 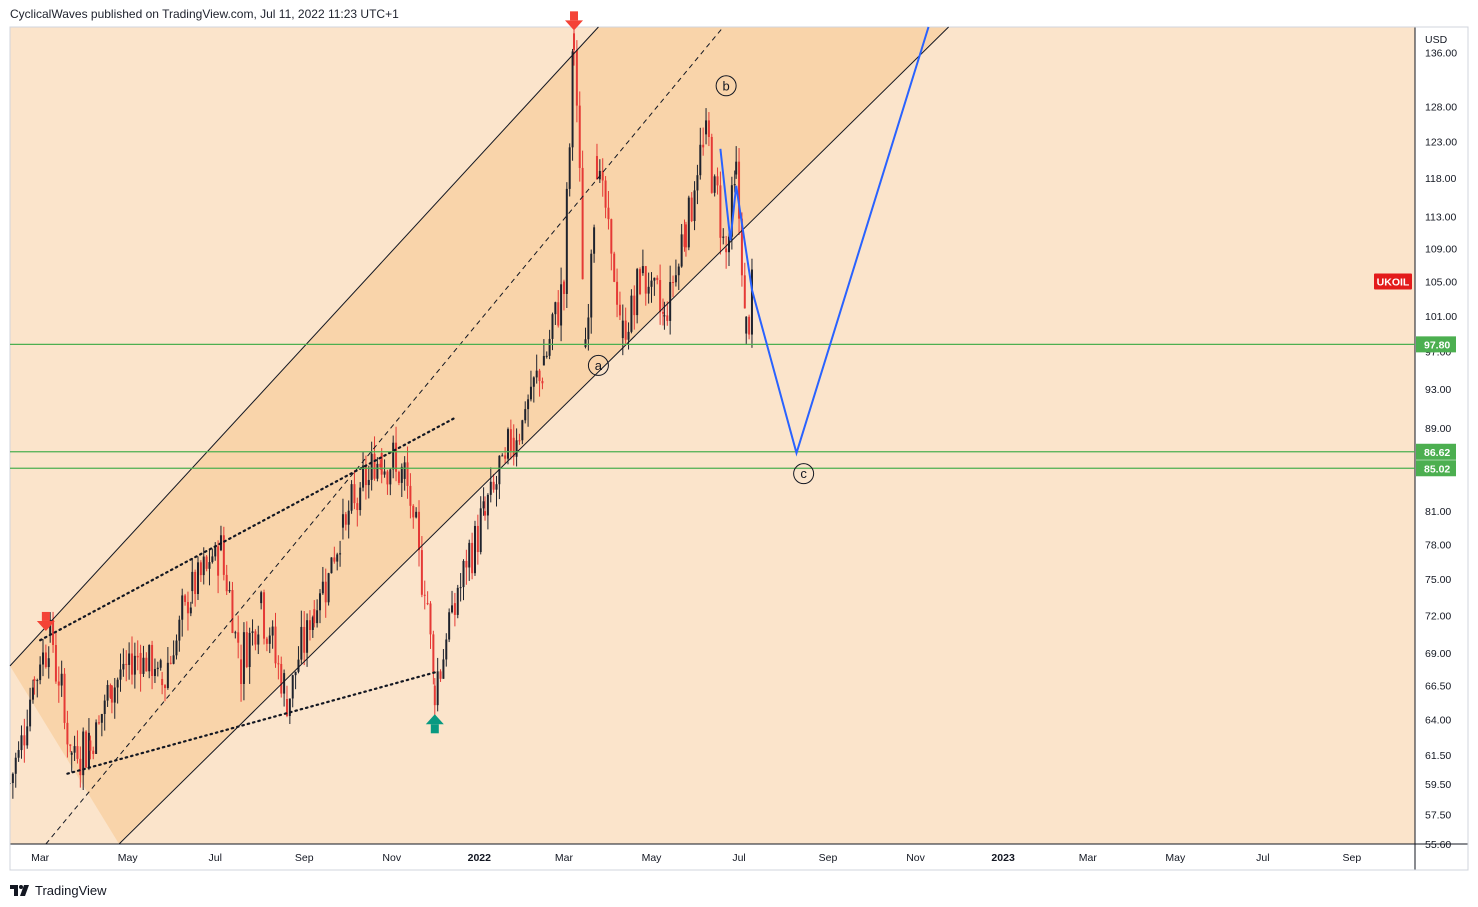 I want to click on y-tick-label: 61.50, so click(x=1438, y=756).